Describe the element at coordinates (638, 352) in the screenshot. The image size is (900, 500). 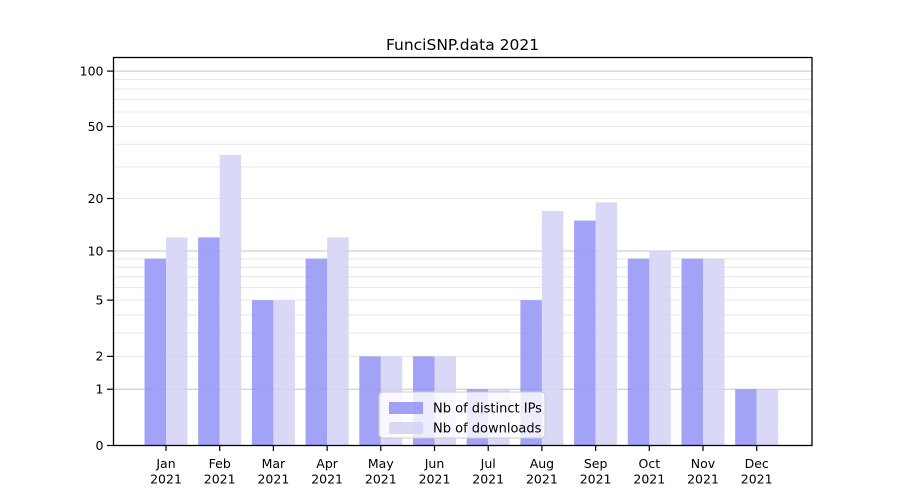
I see `bar-distinct-ips-oct` at that location.